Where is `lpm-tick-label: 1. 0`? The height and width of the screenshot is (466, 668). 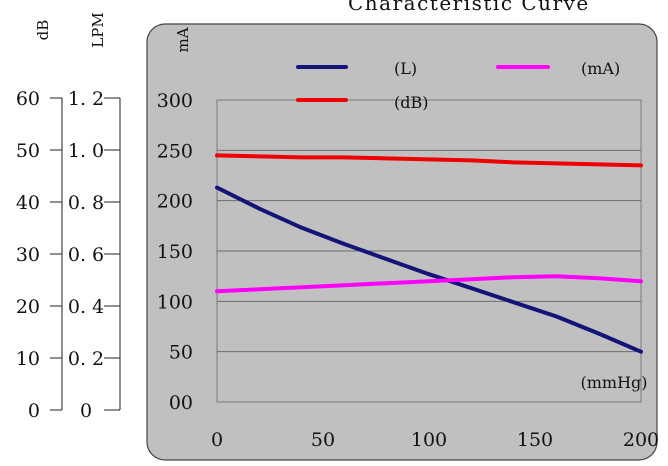 lpm-tick-label: 1. 0 is located at coordinates (86, 151).